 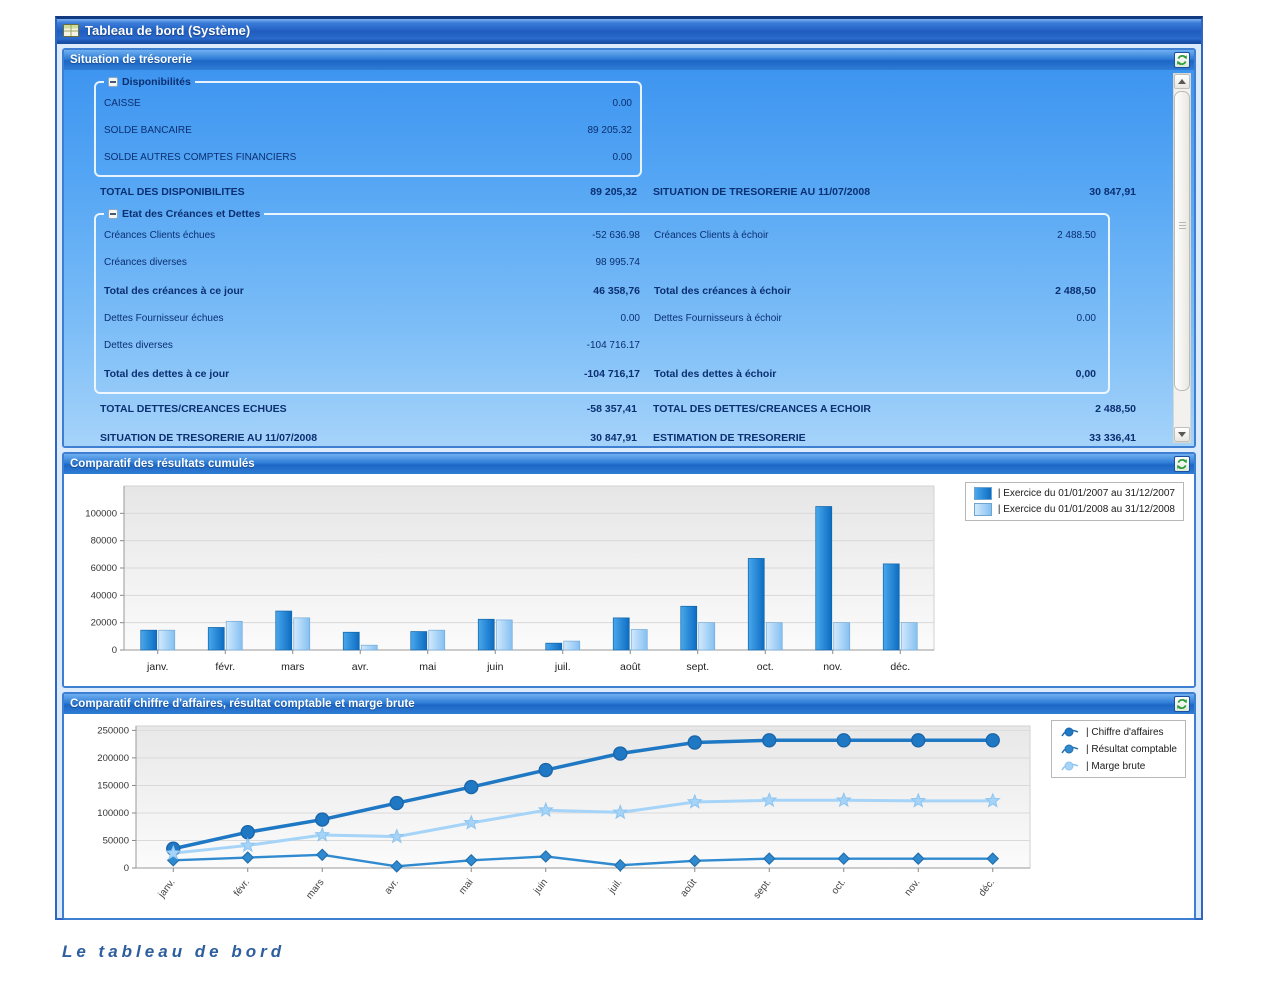 What do you see at coordinates (1182, 464) in the screenshot?
I see `refresh-button-bar` at bounding box center [1182, 464].